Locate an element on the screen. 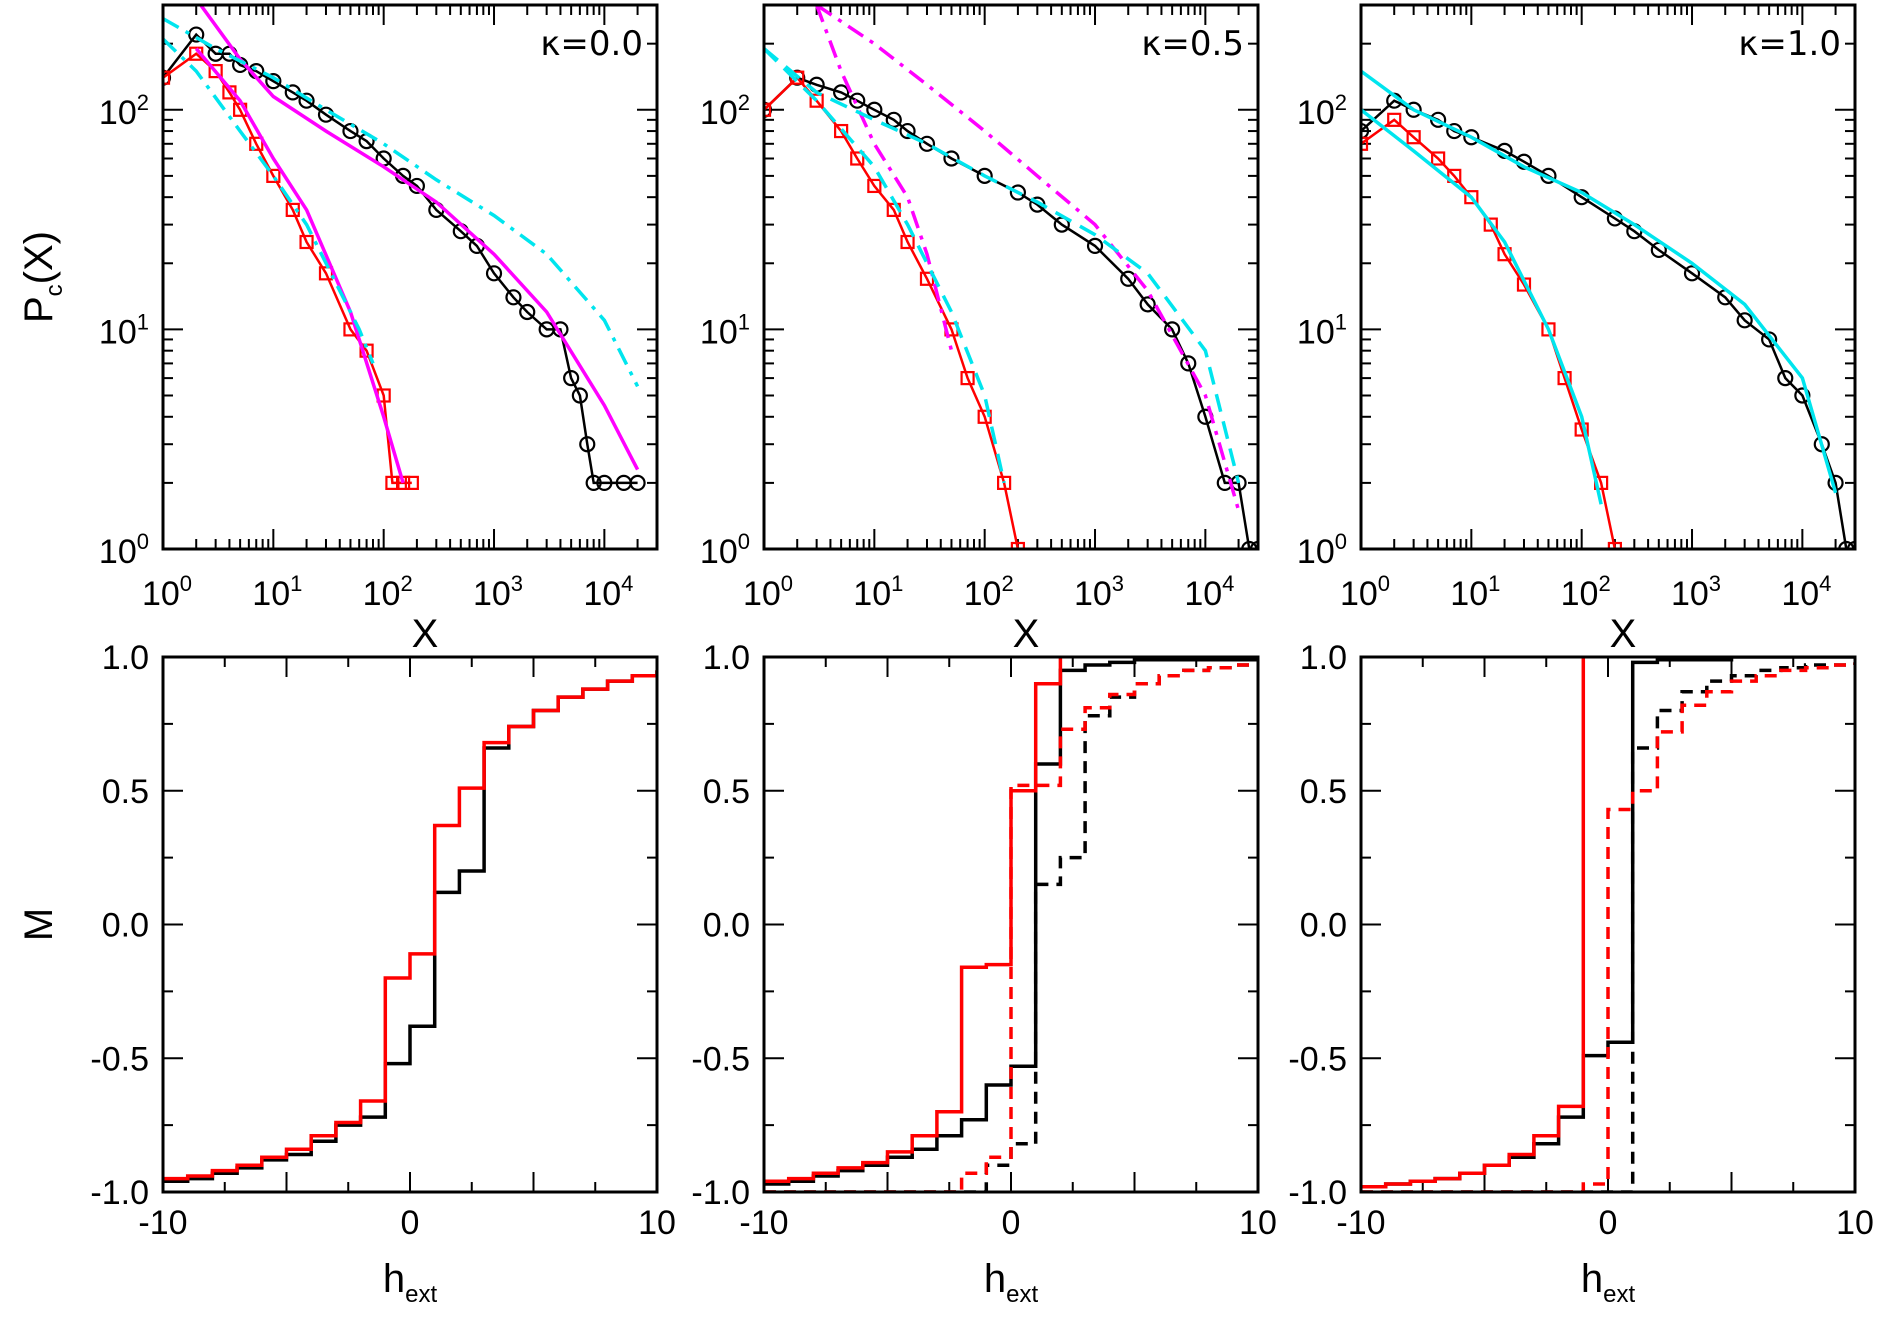  y-axis-title: Pc(X) is located at coordinates (42, 277).